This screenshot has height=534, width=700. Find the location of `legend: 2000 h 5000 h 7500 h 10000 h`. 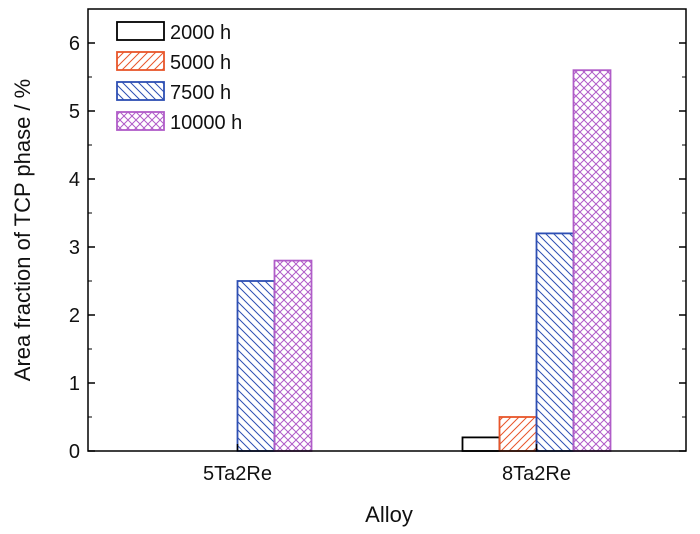

legend: 2000 h 5000 h 7500 h 10000 h is located at coordinates (179, 77).